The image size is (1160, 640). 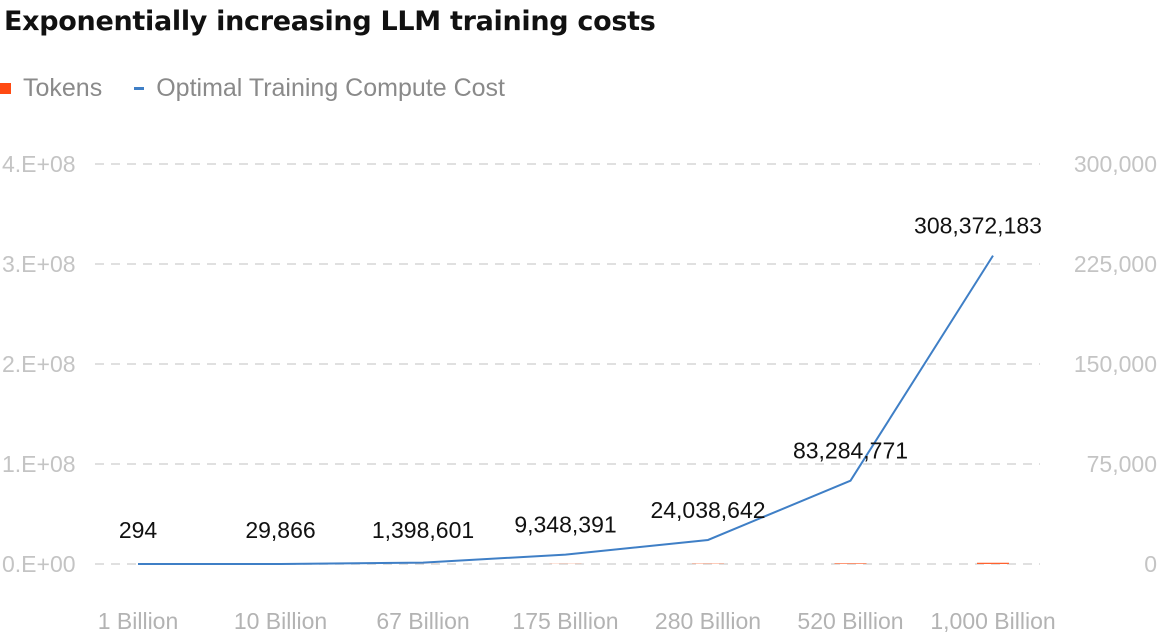 What do you see at coordinates (850, 621) in the screenshot?
I see `x-category-label: 520 Billion` at bounding box center [850, 621].